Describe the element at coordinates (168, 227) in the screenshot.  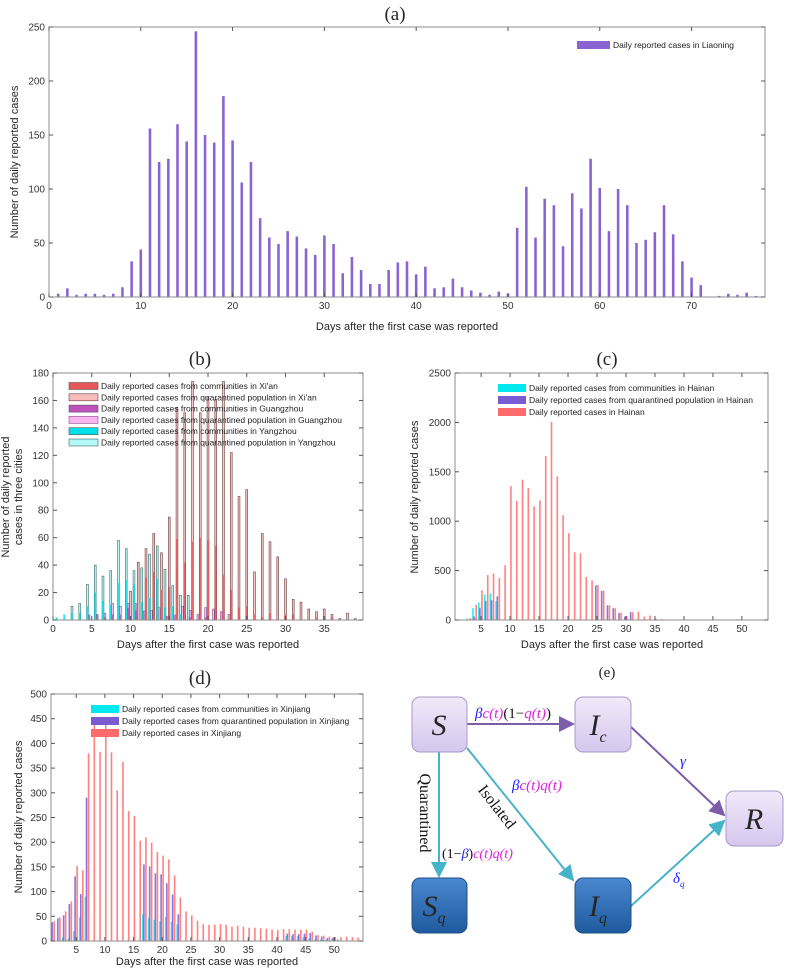
I see `bar-a-series0-day13` at that location.